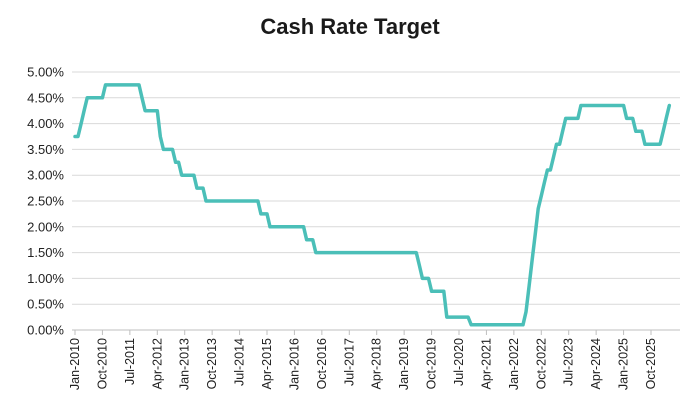  I want to click on y-tick-label: 4.50%, so click(45, 97).